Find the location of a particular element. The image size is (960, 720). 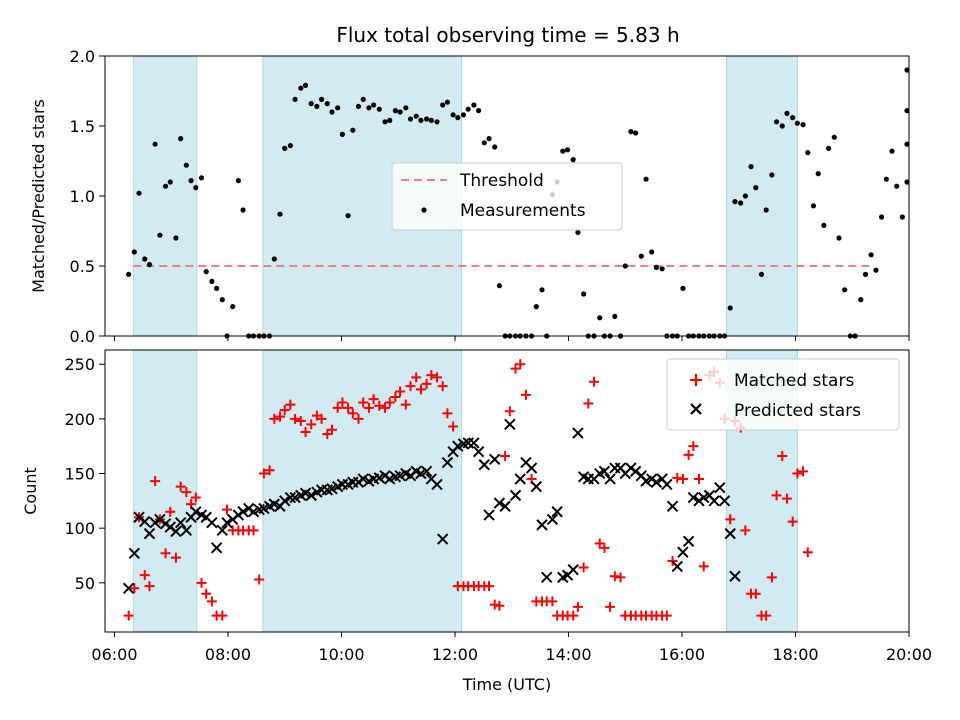

top-y-axis: 0.0 0.5 1.0 1.5 2.0 is located at coordinates (87, 196).